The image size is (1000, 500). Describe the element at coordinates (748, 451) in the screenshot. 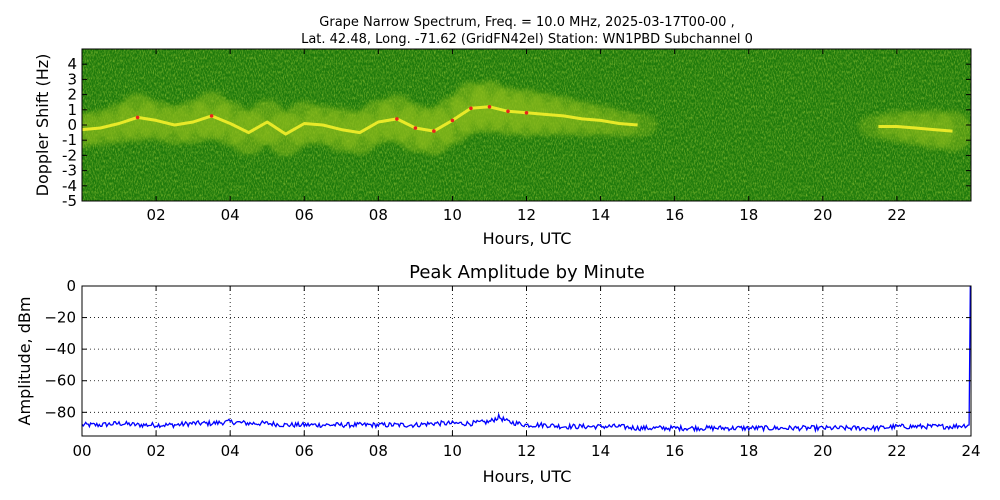

I see `amplitude-x-tick-label: 18` at that location.